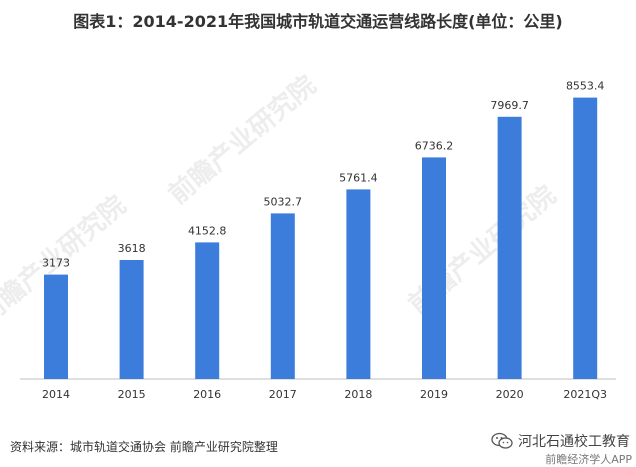 Image resolution: width=636 pixels, height=467 pixels. Describe the element at coordinates (434, 145) in the screenshot. I see `value-label-2019: 6736.2` at that location.